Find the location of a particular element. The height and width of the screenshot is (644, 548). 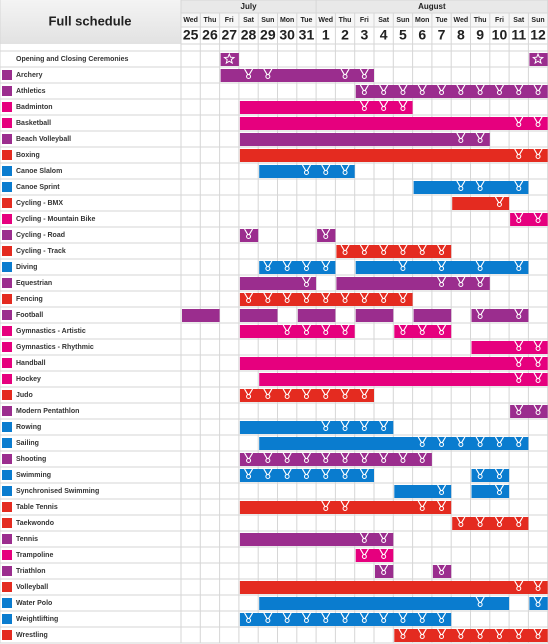

month-label: July is located at coordinates (249, 6).